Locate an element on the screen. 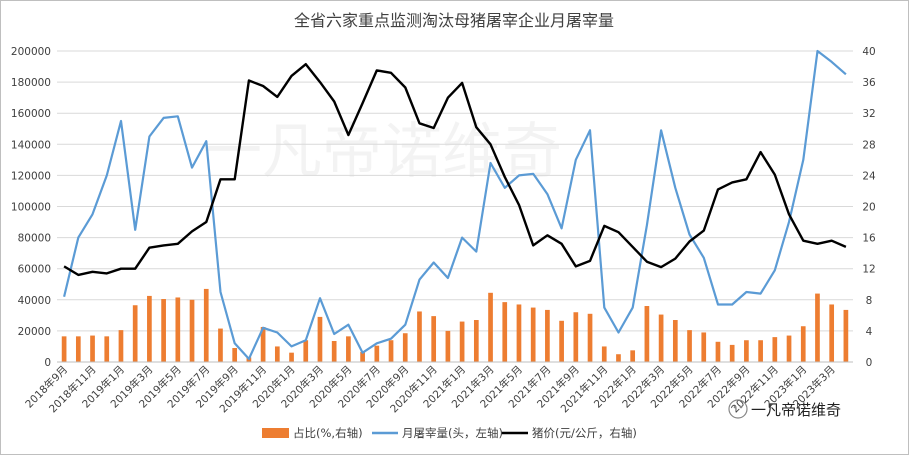  y-left-tick-label: 80000 is located at coordinates (34, 239).